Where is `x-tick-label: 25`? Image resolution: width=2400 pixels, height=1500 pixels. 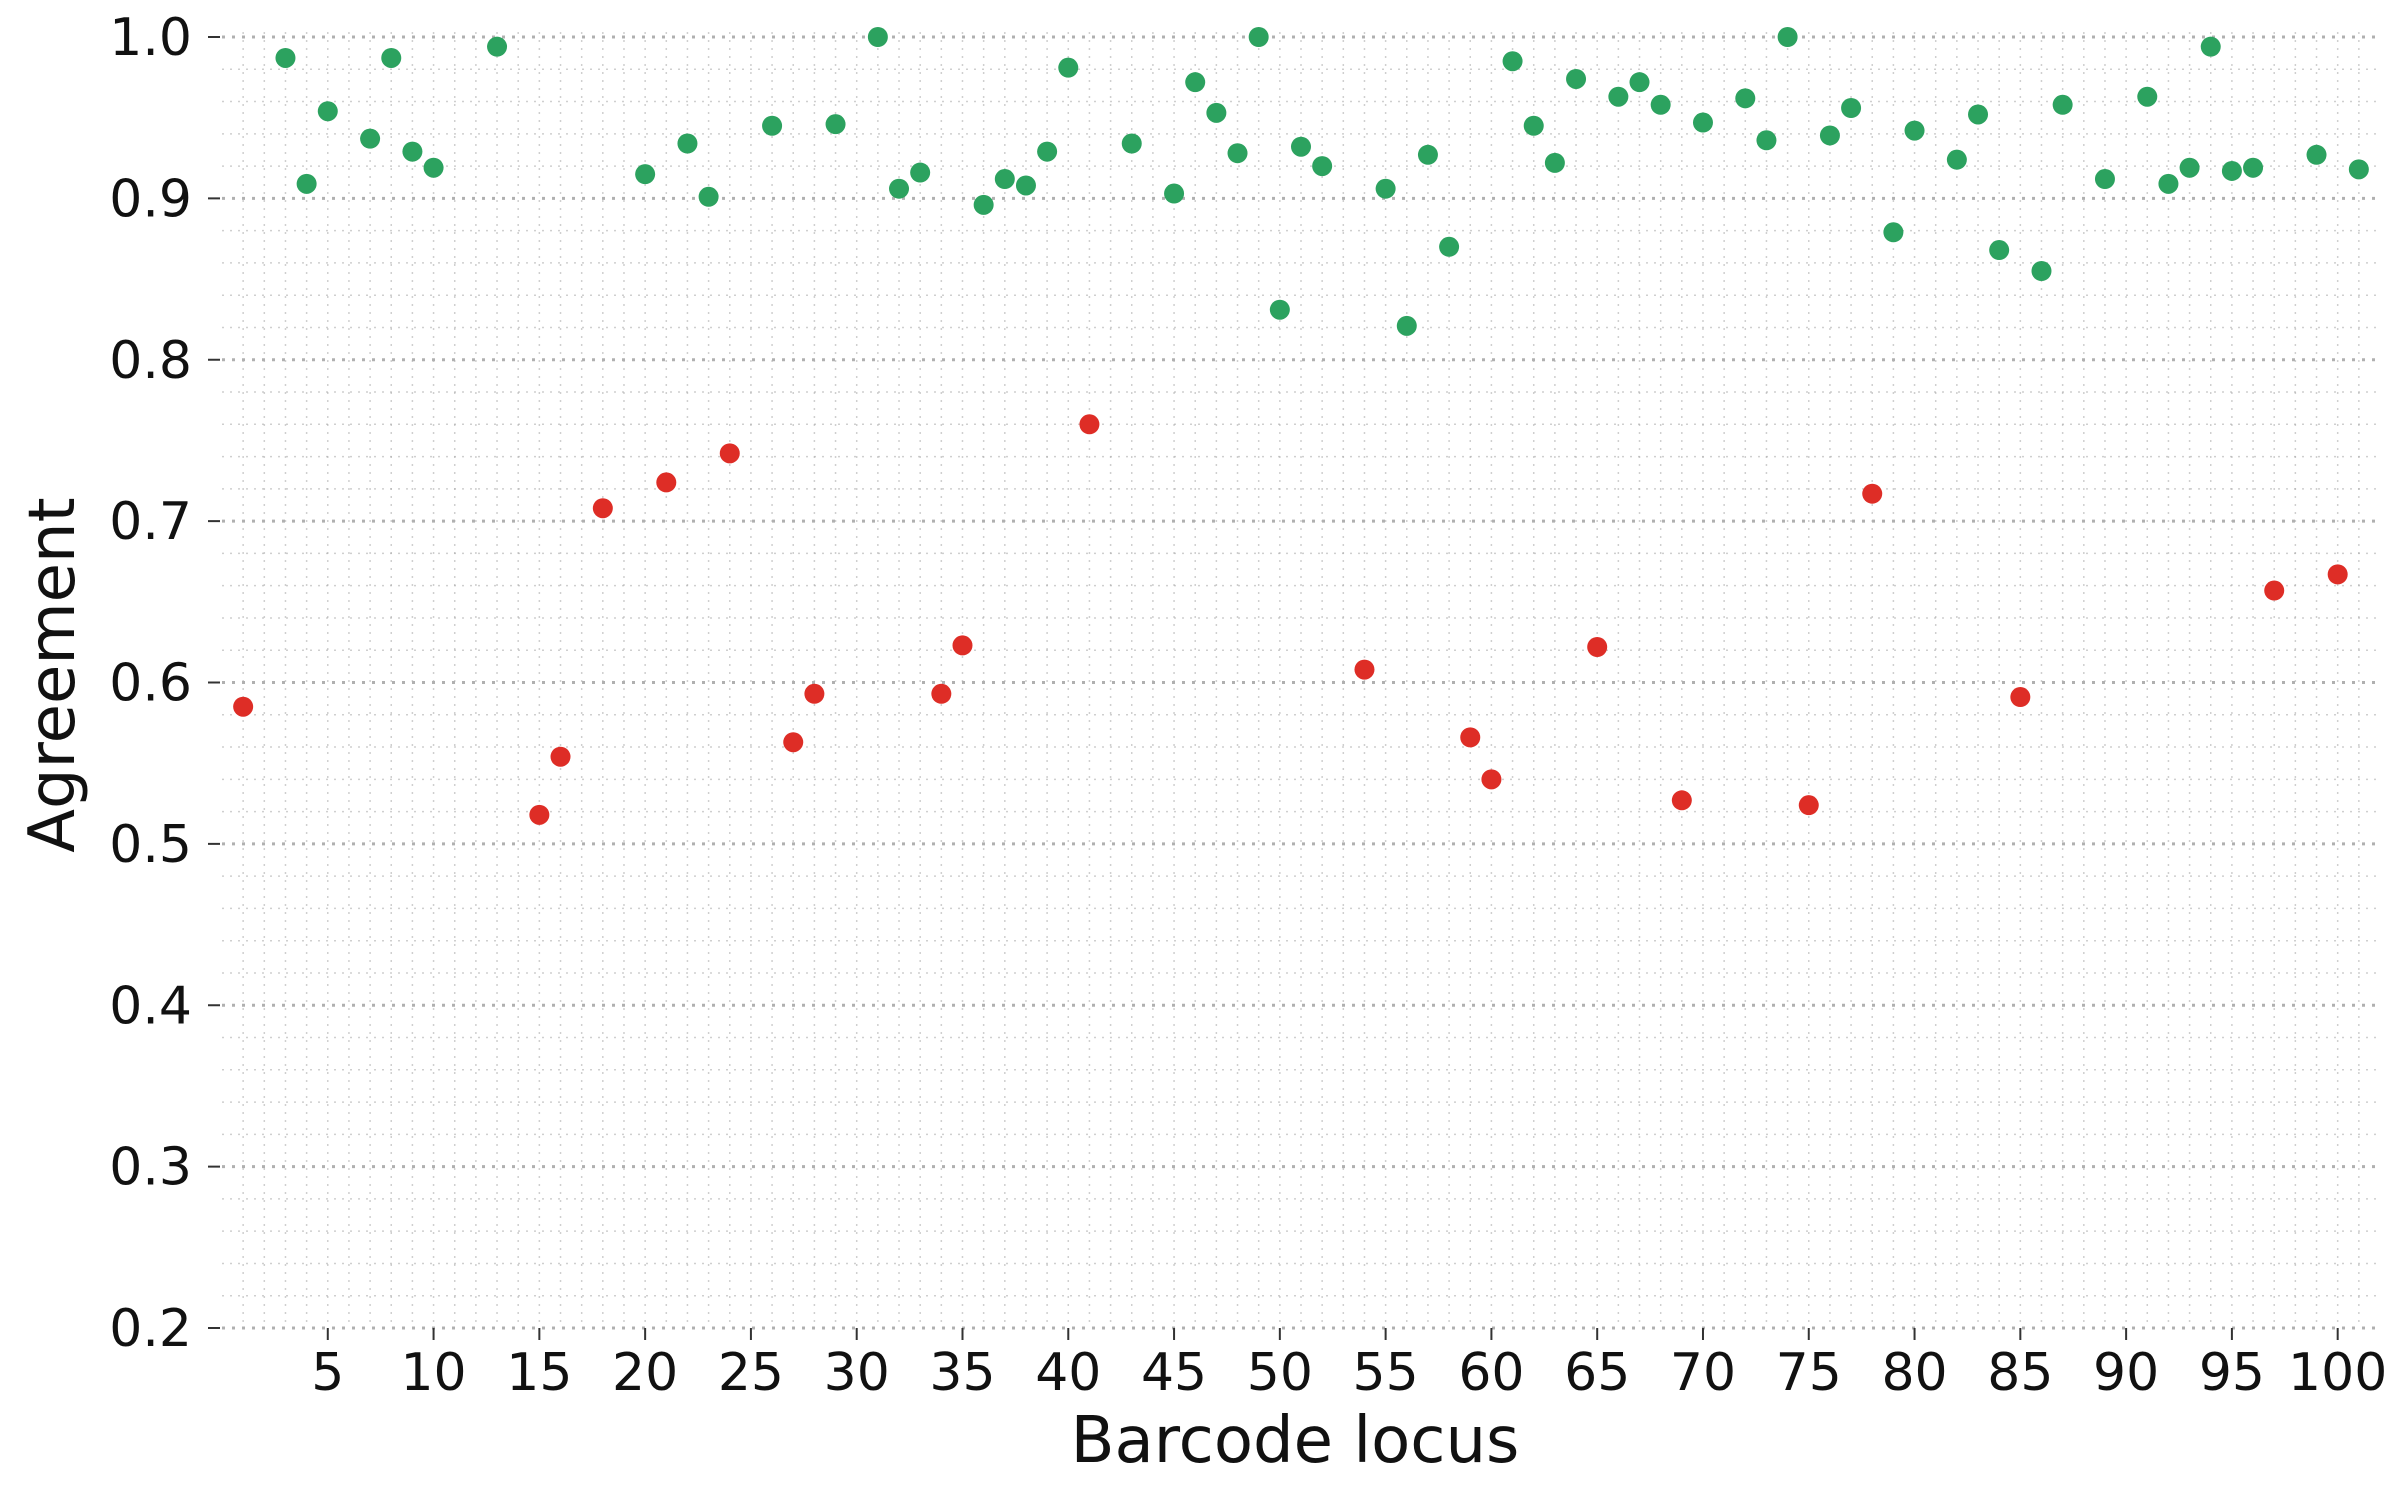
x-tick-label: 25 is located at coordinates (751, 1373).